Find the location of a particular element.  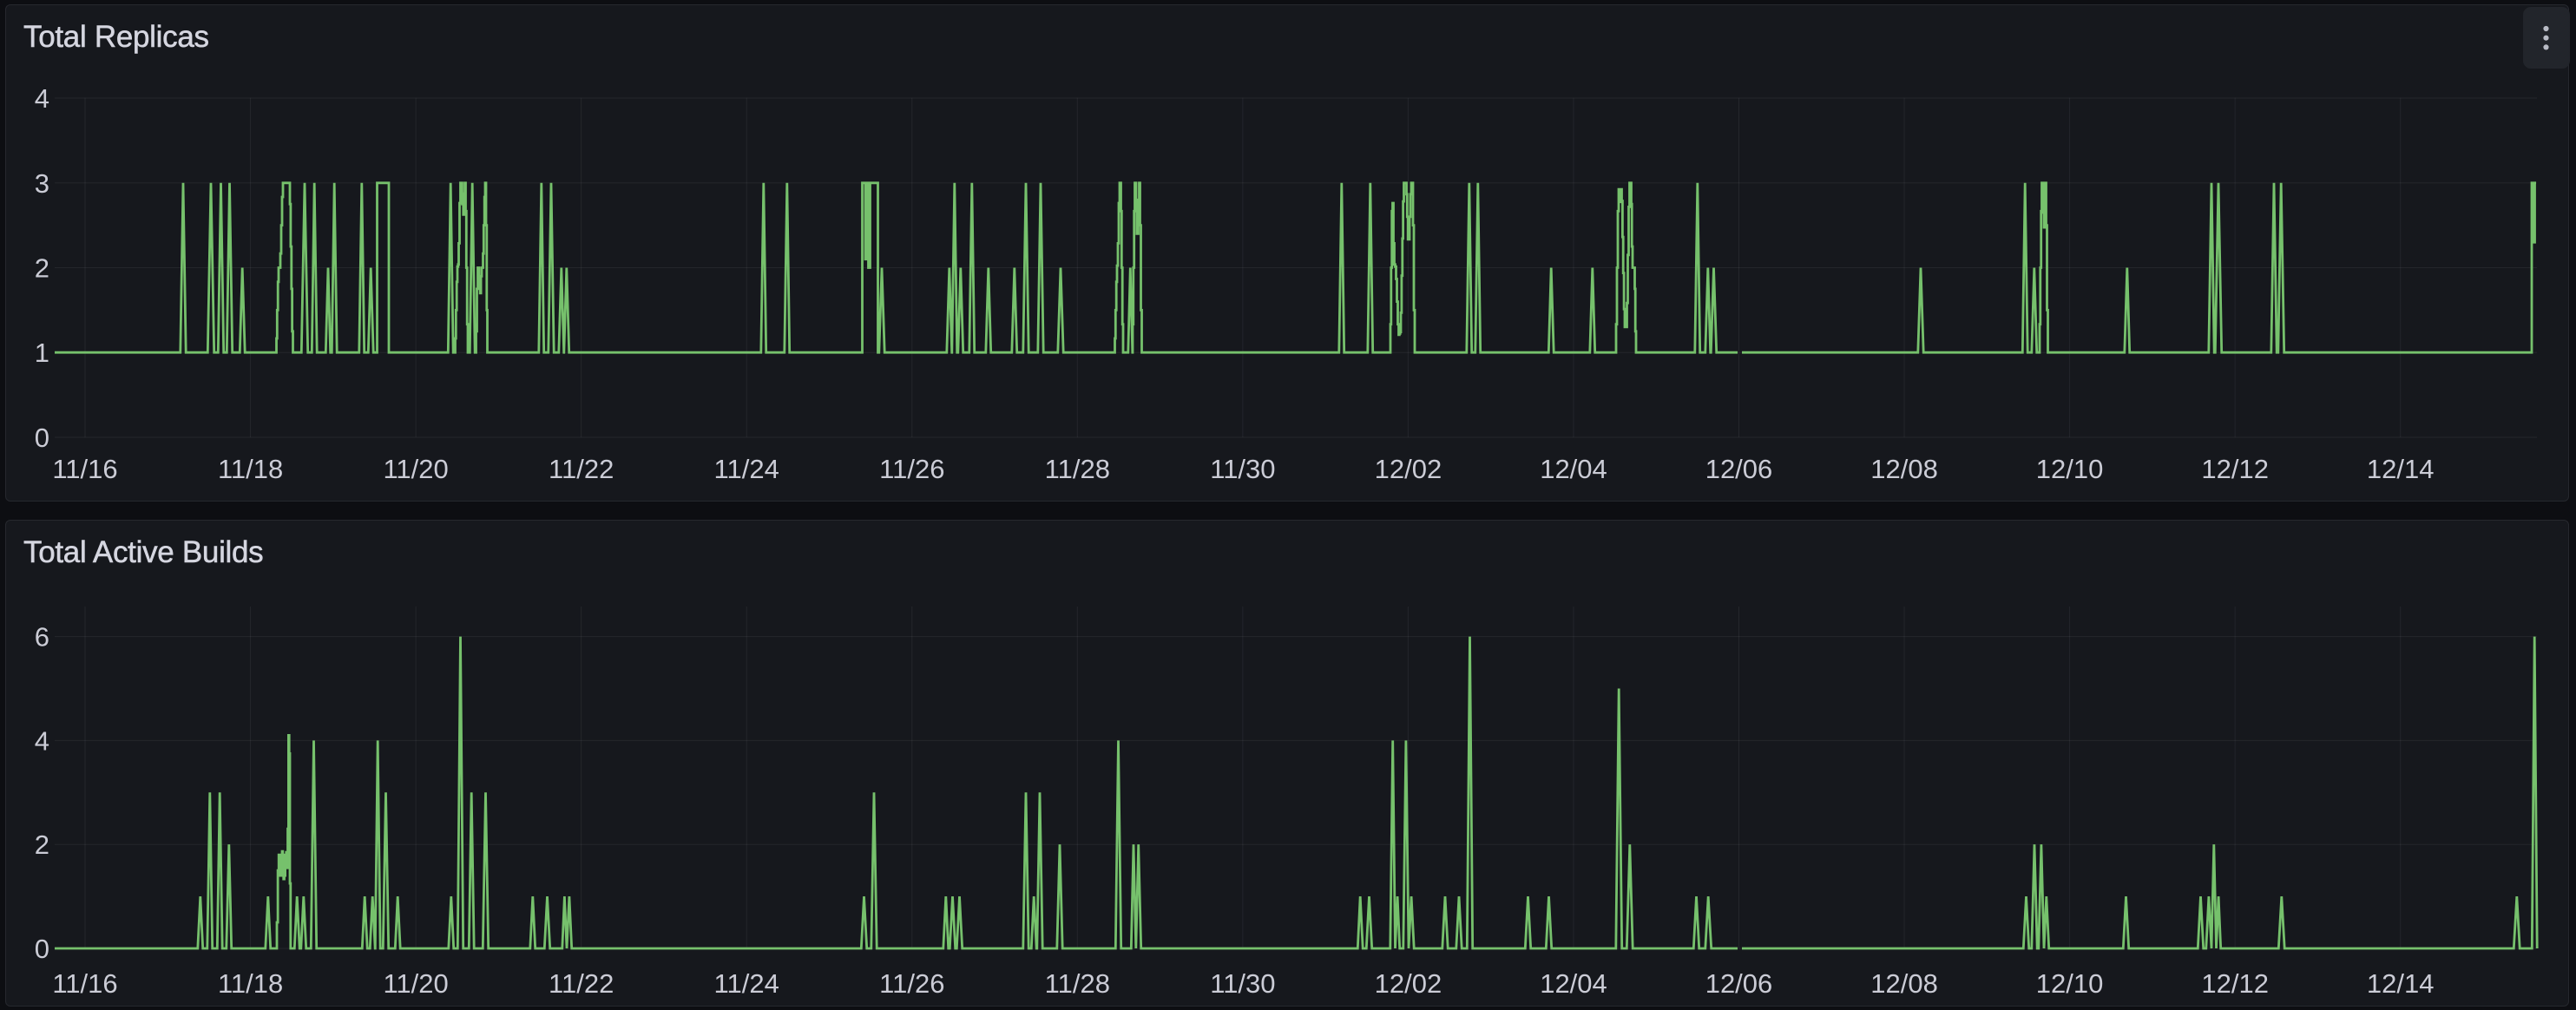

svg-text: 6 is located at coordinates (42, 637).